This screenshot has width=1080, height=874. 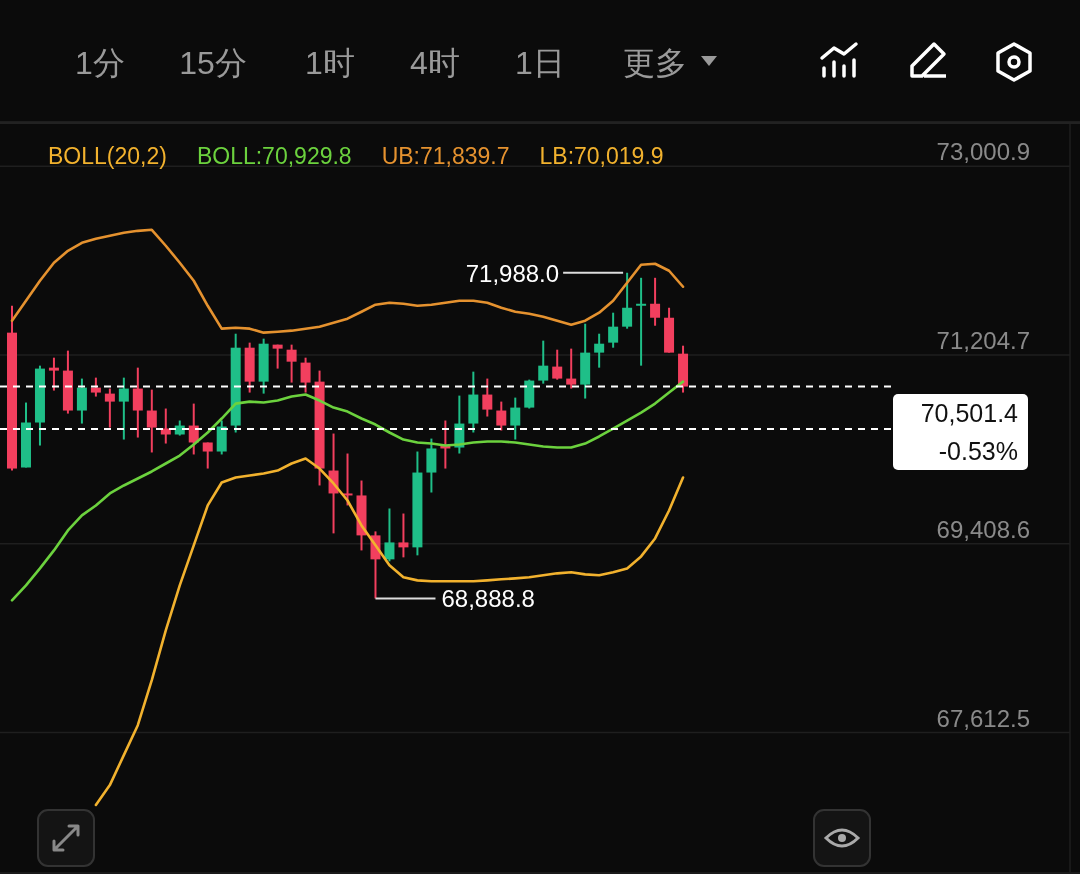 I want to click on annotation: 71,988.0, so click(x=512, y=273).